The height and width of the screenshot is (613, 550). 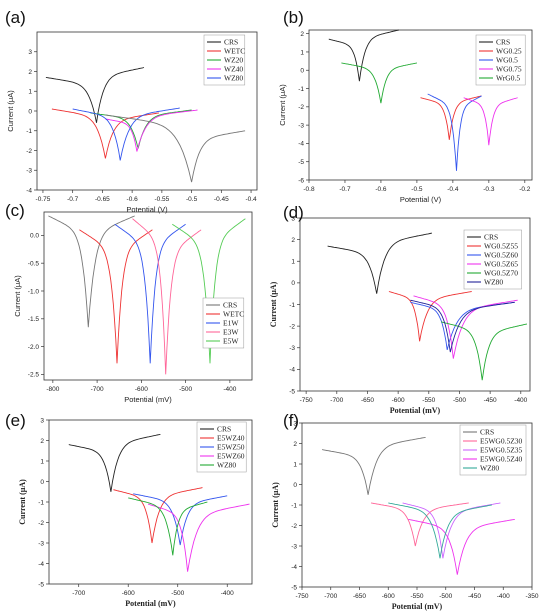 I want to click on y-tick-label: -1.5, so click(x=34, y=319).